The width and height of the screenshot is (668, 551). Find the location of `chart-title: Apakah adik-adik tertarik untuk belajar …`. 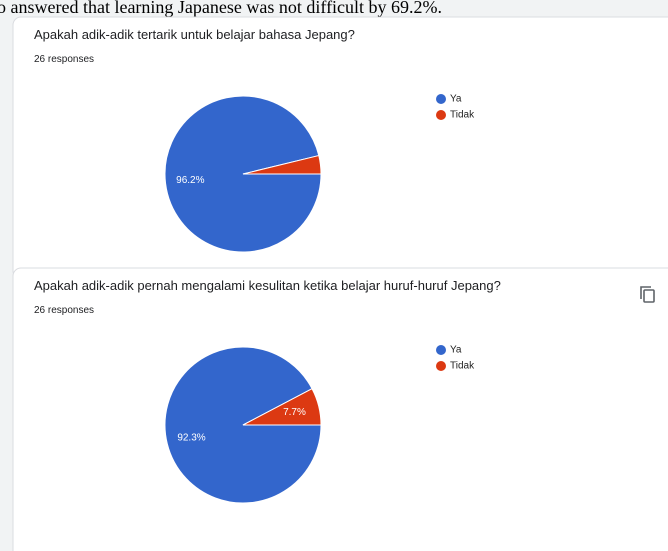

chart-title: Apakah adik-adik tertarik untuk belajar … is located at coordinates (194, 34).